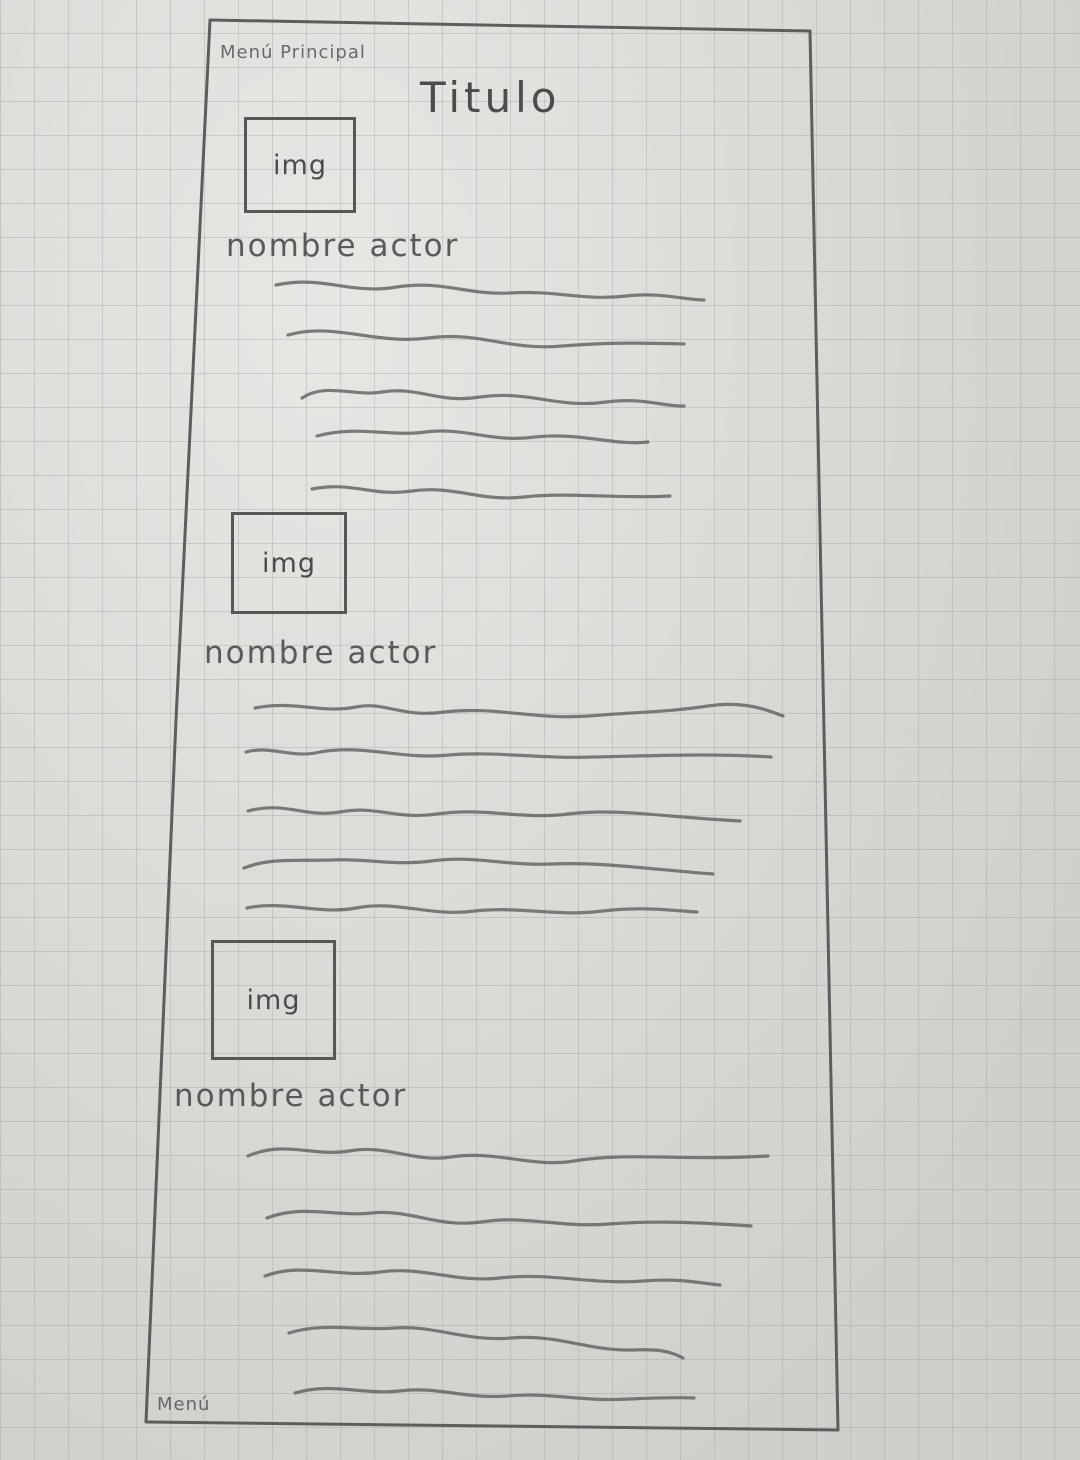  What do you see at coordinates (510, 25) in the screenshot?
I see `phone-frame-top` at bounding box center [510, 25].